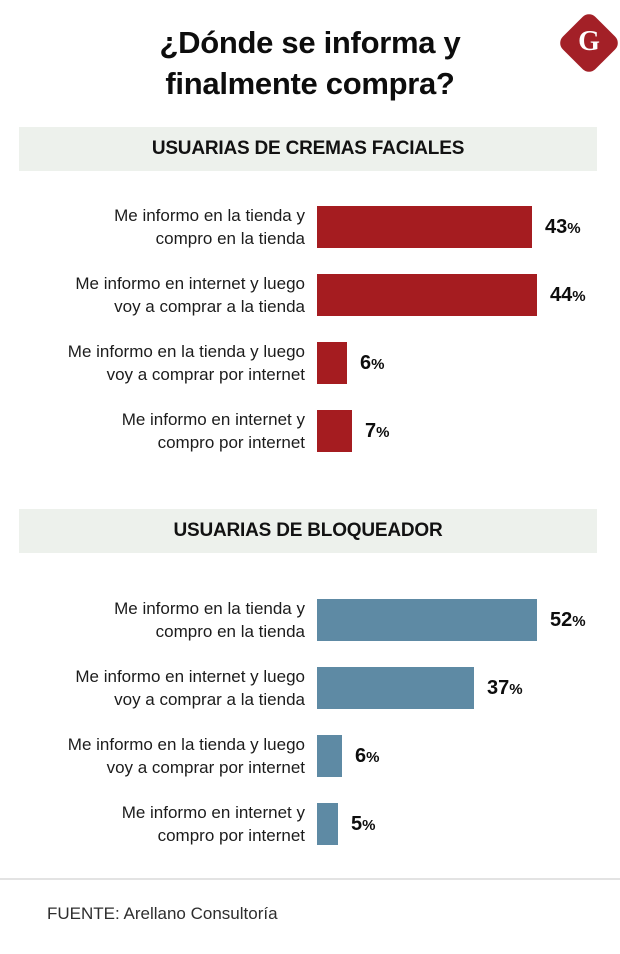 This screenshot has width=620, height=954. I want to click on logo-letter-g: G, so click(589, 41).